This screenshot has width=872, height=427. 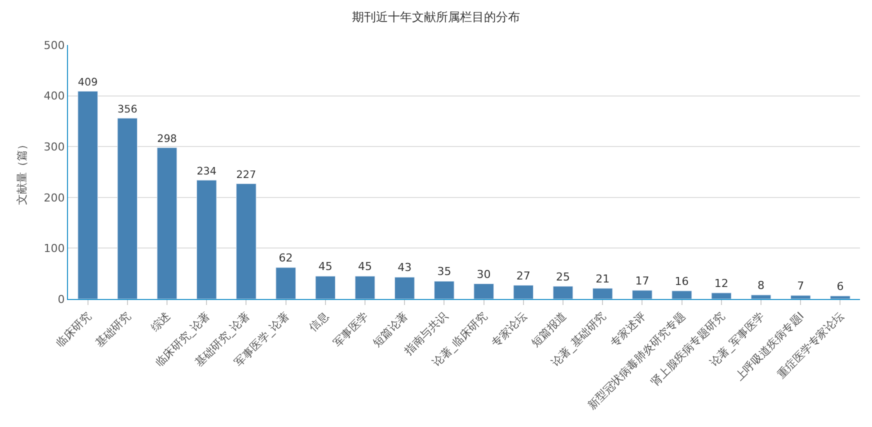 I want to click on data-label: 227, so click(x=246, y=174).